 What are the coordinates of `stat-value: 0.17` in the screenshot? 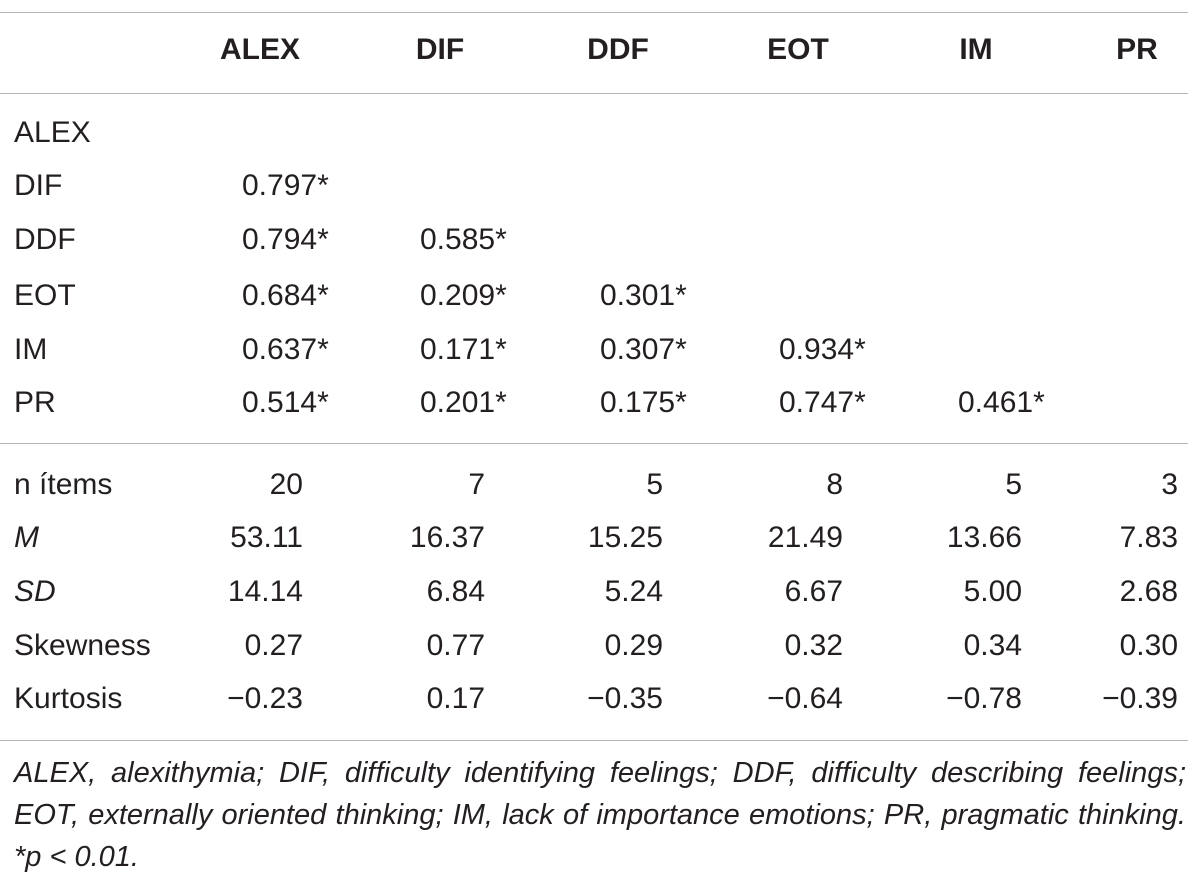 It's located at (455, 698).